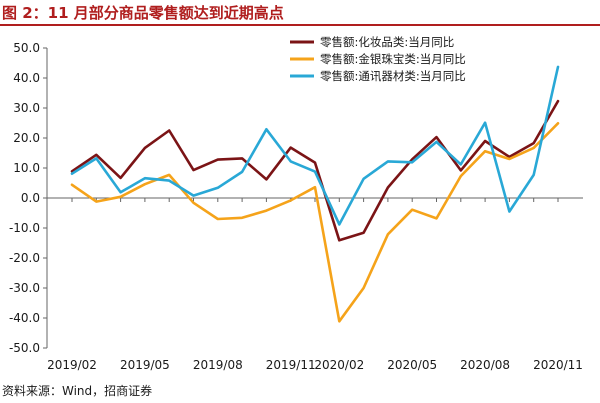  I want to click on x-tick-label: 2019/02, so click(72, 365).